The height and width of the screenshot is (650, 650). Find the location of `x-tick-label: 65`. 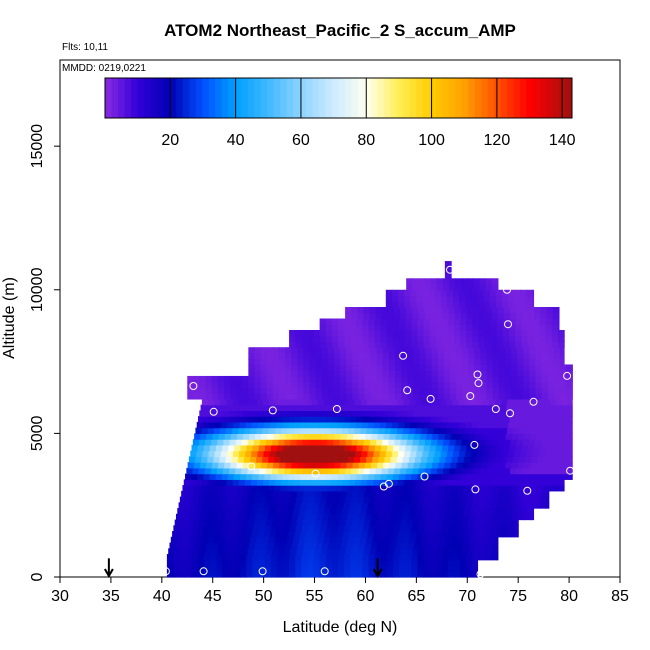

x-tick-label: 65 is located at coordinates (416, 596).